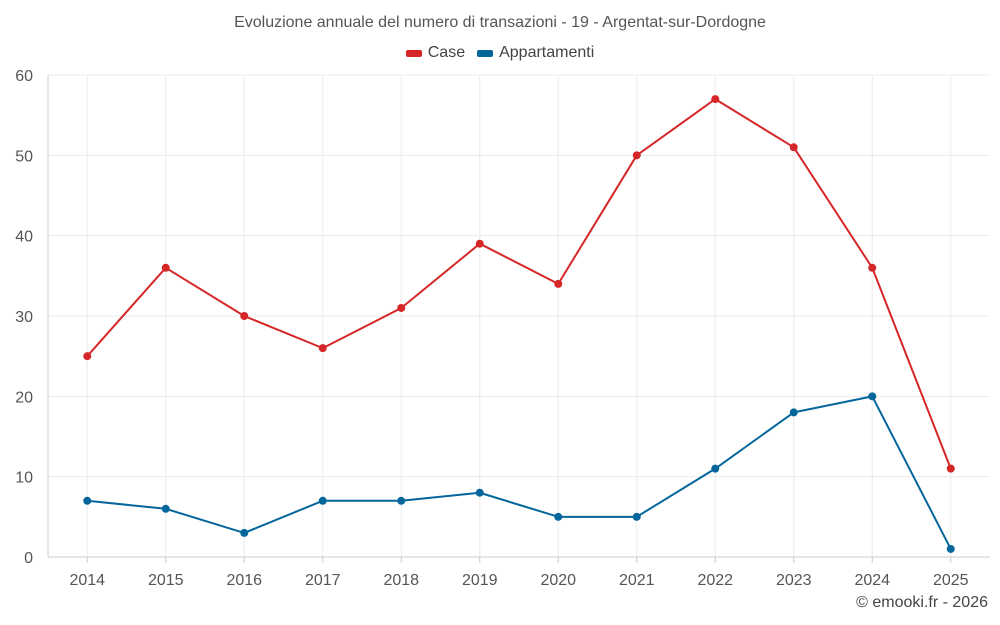 This screenshot has width=1000, height=625. What do you see at coordinates (413, 53) in the screenshot?
I see `legend-swatch-case` at bounding box center [413, 53].